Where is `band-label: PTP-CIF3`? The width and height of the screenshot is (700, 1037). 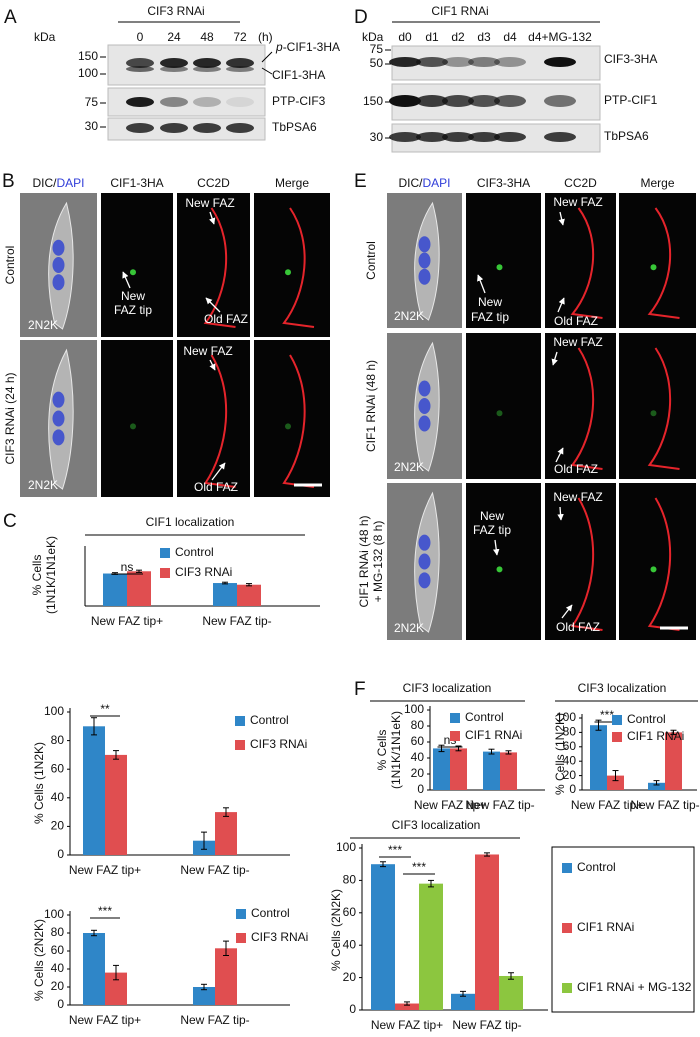
band-label: PTP-CIF3 is located at coordinates (299, 101).